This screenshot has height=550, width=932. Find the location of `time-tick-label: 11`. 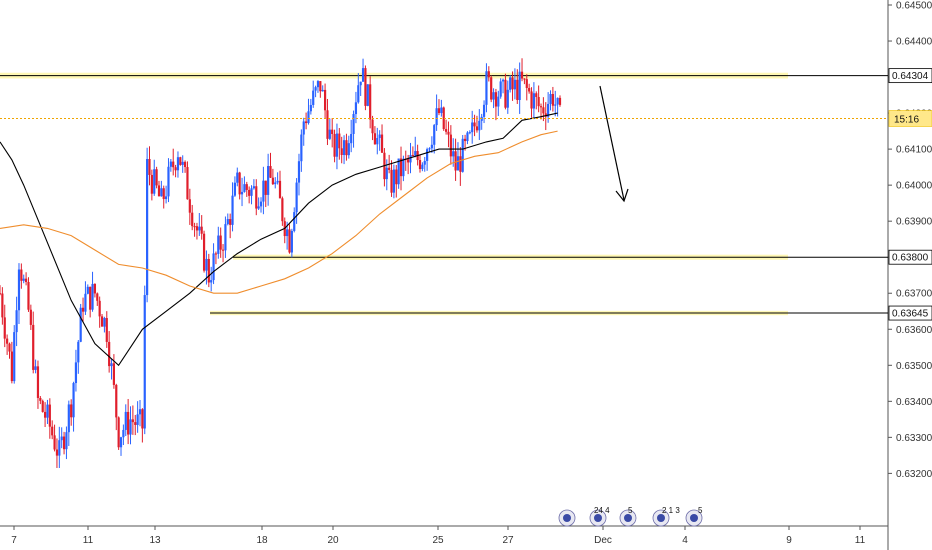

time-tick-label: 11 is located at coordinates (88, 540).